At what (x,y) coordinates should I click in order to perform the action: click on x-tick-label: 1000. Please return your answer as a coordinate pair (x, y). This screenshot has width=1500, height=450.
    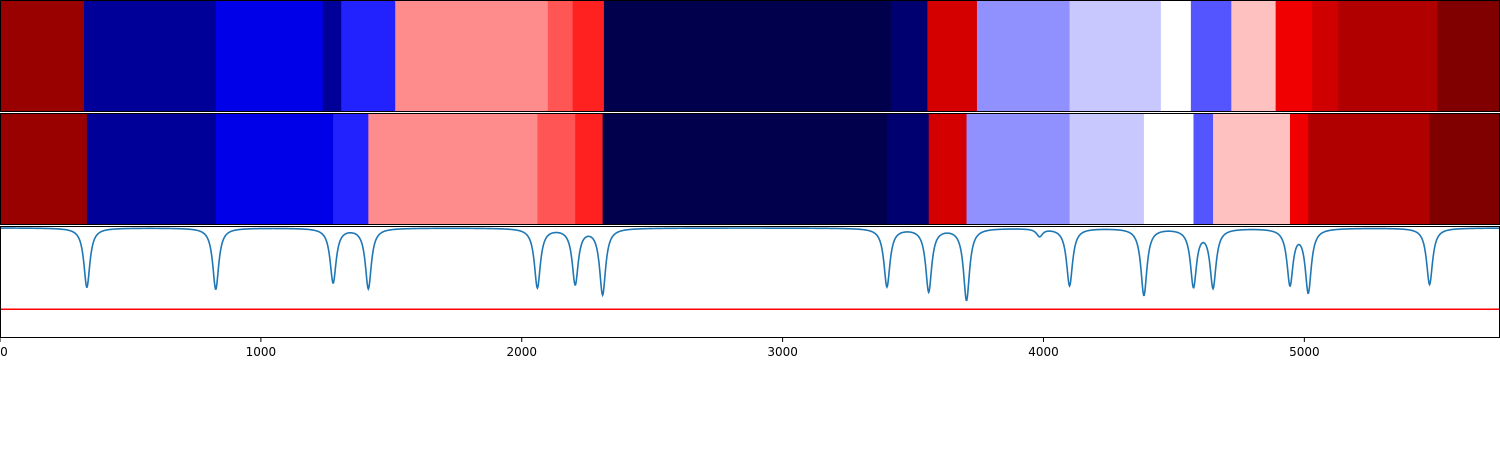
    Looking at the image, I should click on (261, 352).